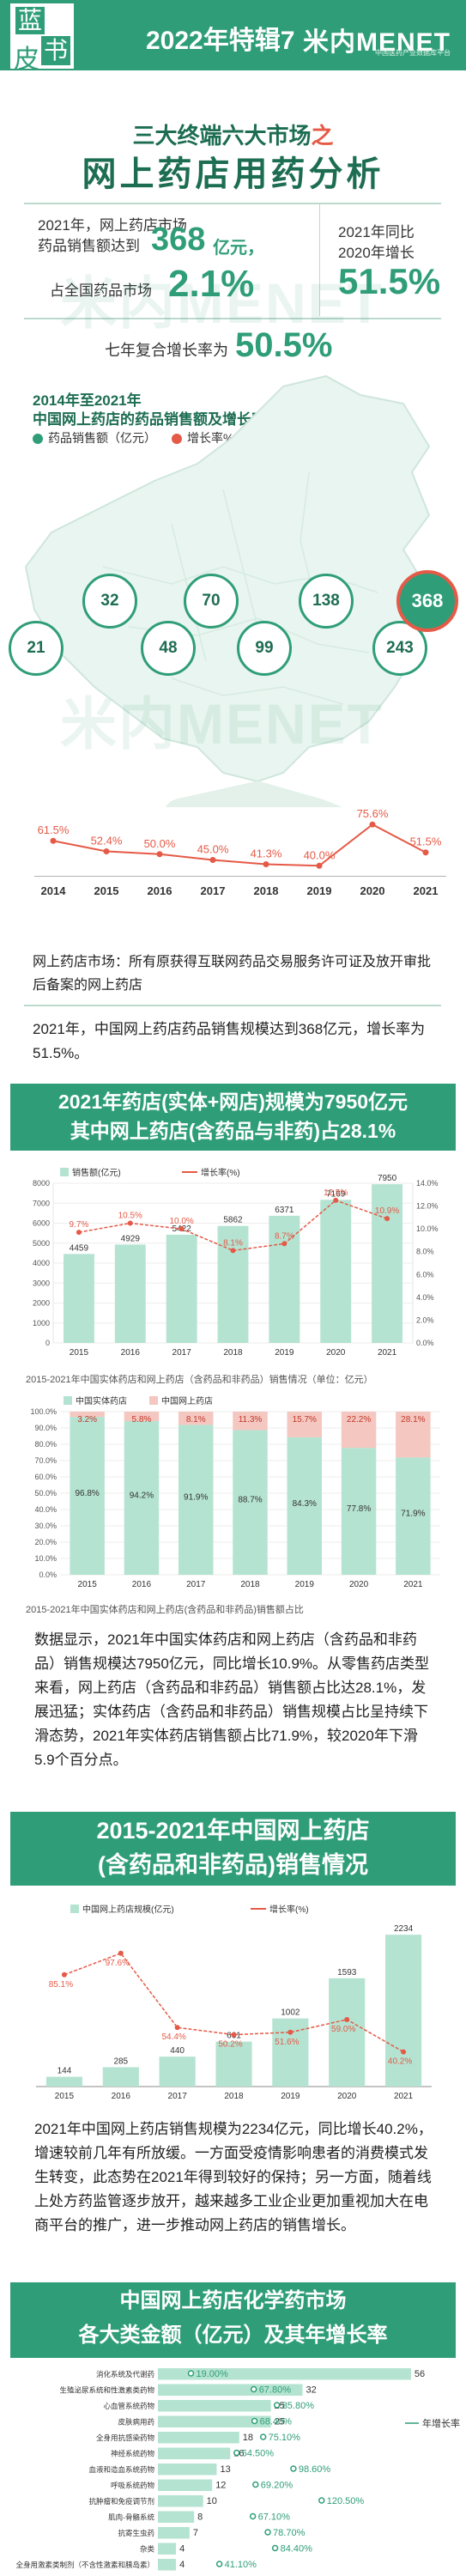  I want to click on growth-value-7: 69.20%, so click(277, 2486).